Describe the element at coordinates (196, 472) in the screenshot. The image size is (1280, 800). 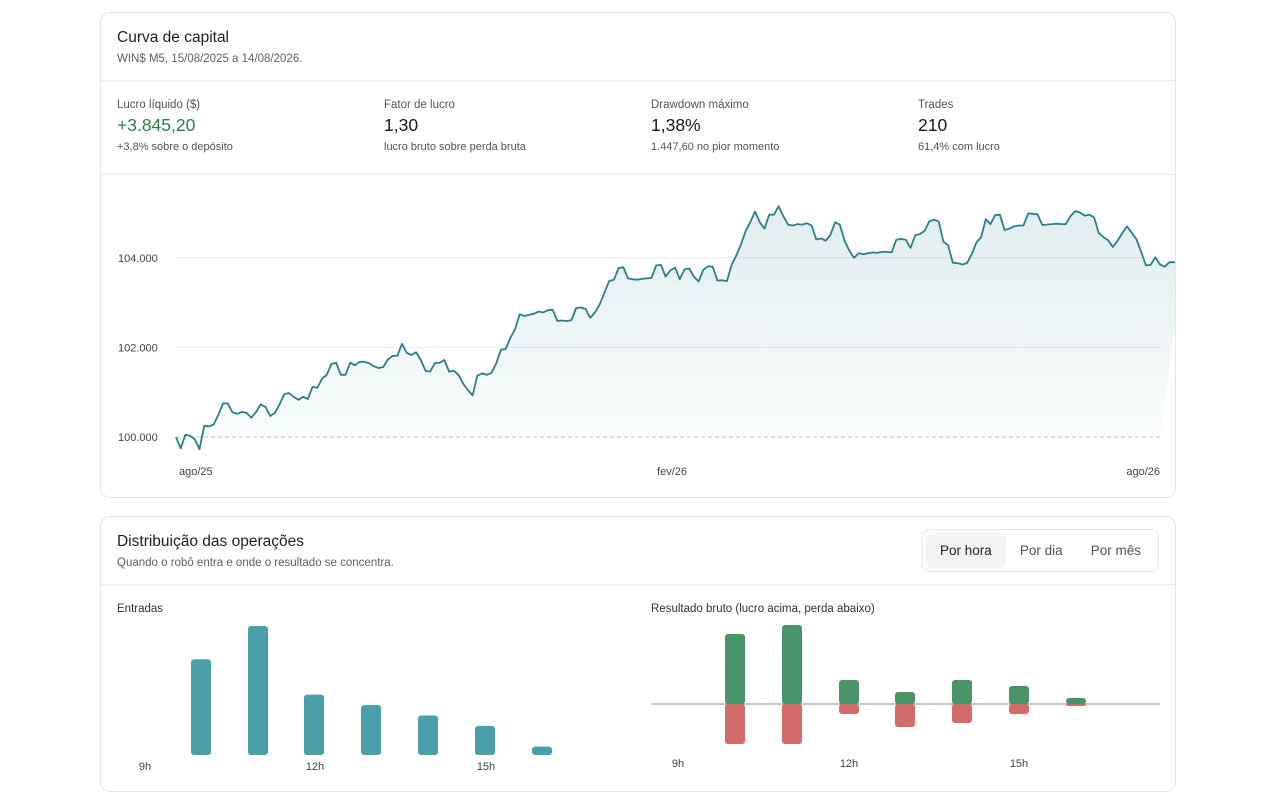
I see `x-tick-label: ago/25` at that location.